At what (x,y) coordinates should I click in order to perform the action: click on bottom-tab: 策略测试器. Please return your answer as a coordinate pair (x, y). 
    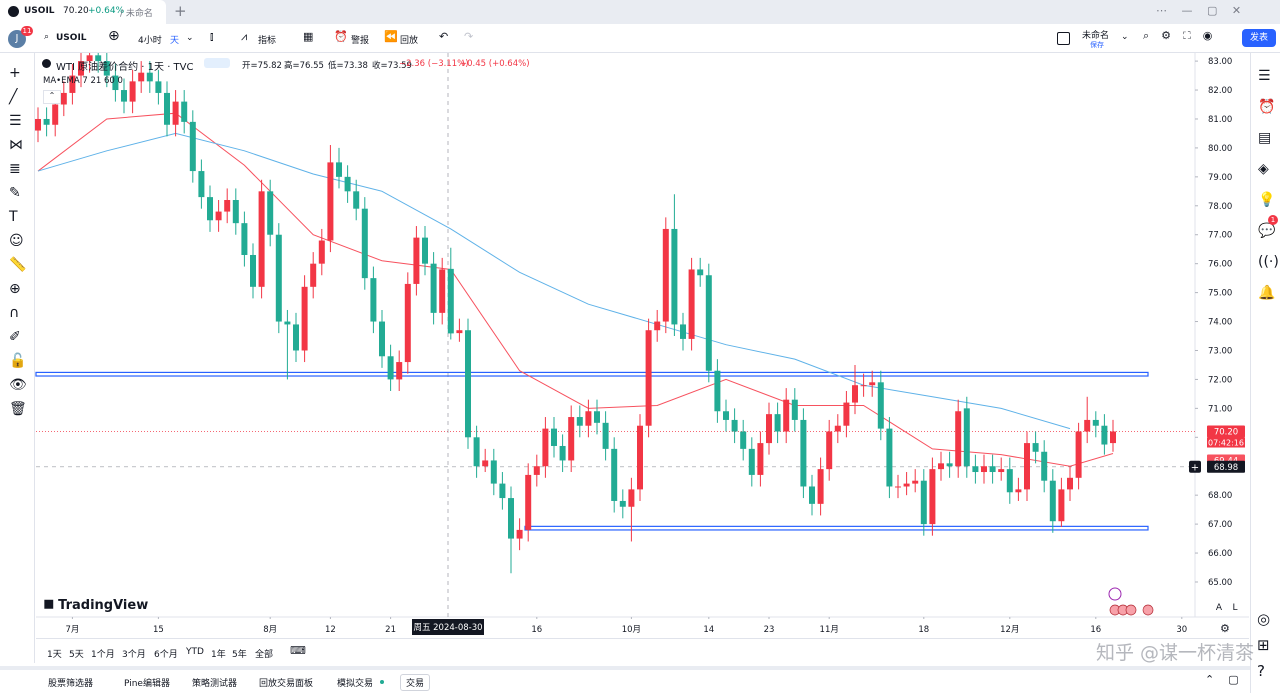
    Looking at the image, I should click on (215, 684).